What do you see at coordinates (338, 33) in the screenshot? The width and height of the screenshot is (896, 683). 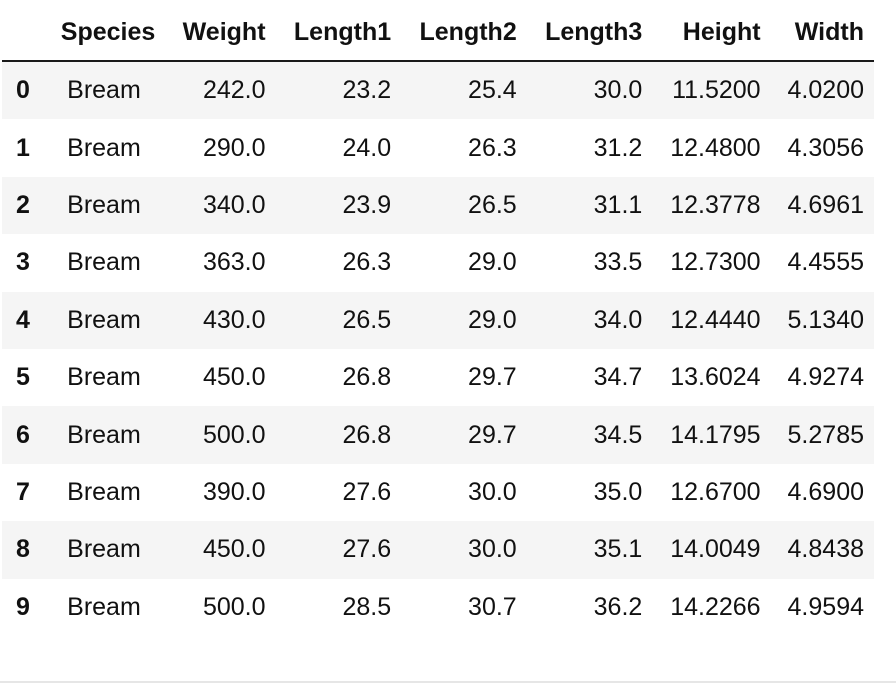 I see `column-header-length1: Length1` at bounding box center [338, 33].